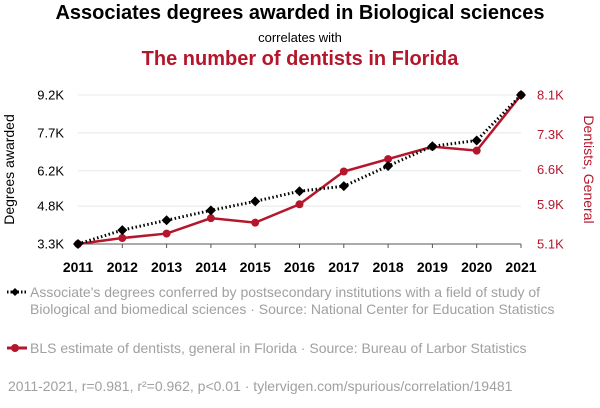 Image resolution: width=600 pixels, height=408 pixels. What do you see at coordinates (17, 348) in the screenshot?
I see `legend-key-solid-circle` at bounding box center [17, 348].